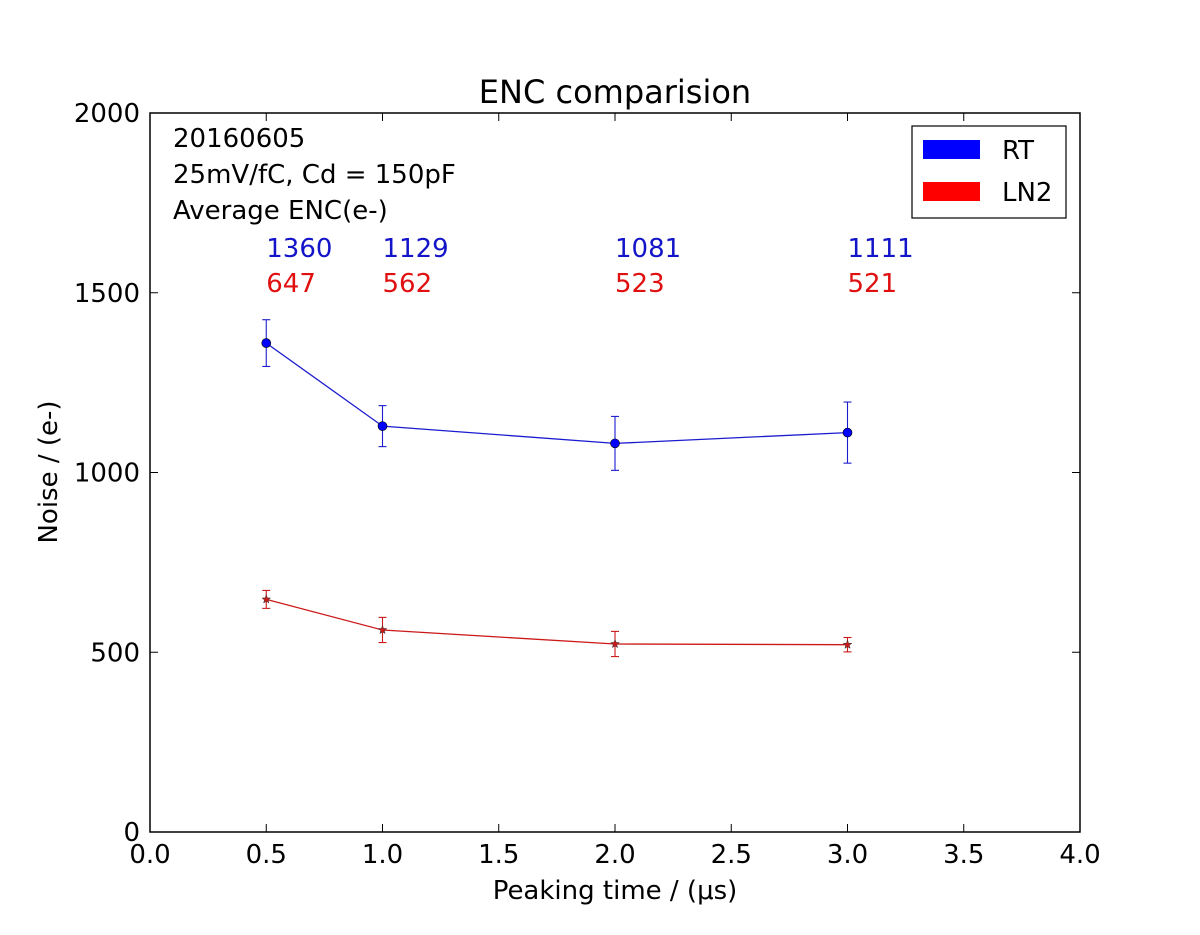 The width and height of the screenshot is (1200, 935). What do you see at coordinates (873, 284) in the screenshot?
I see `value-label-ln2: 521` at bounding box center [873, 284].